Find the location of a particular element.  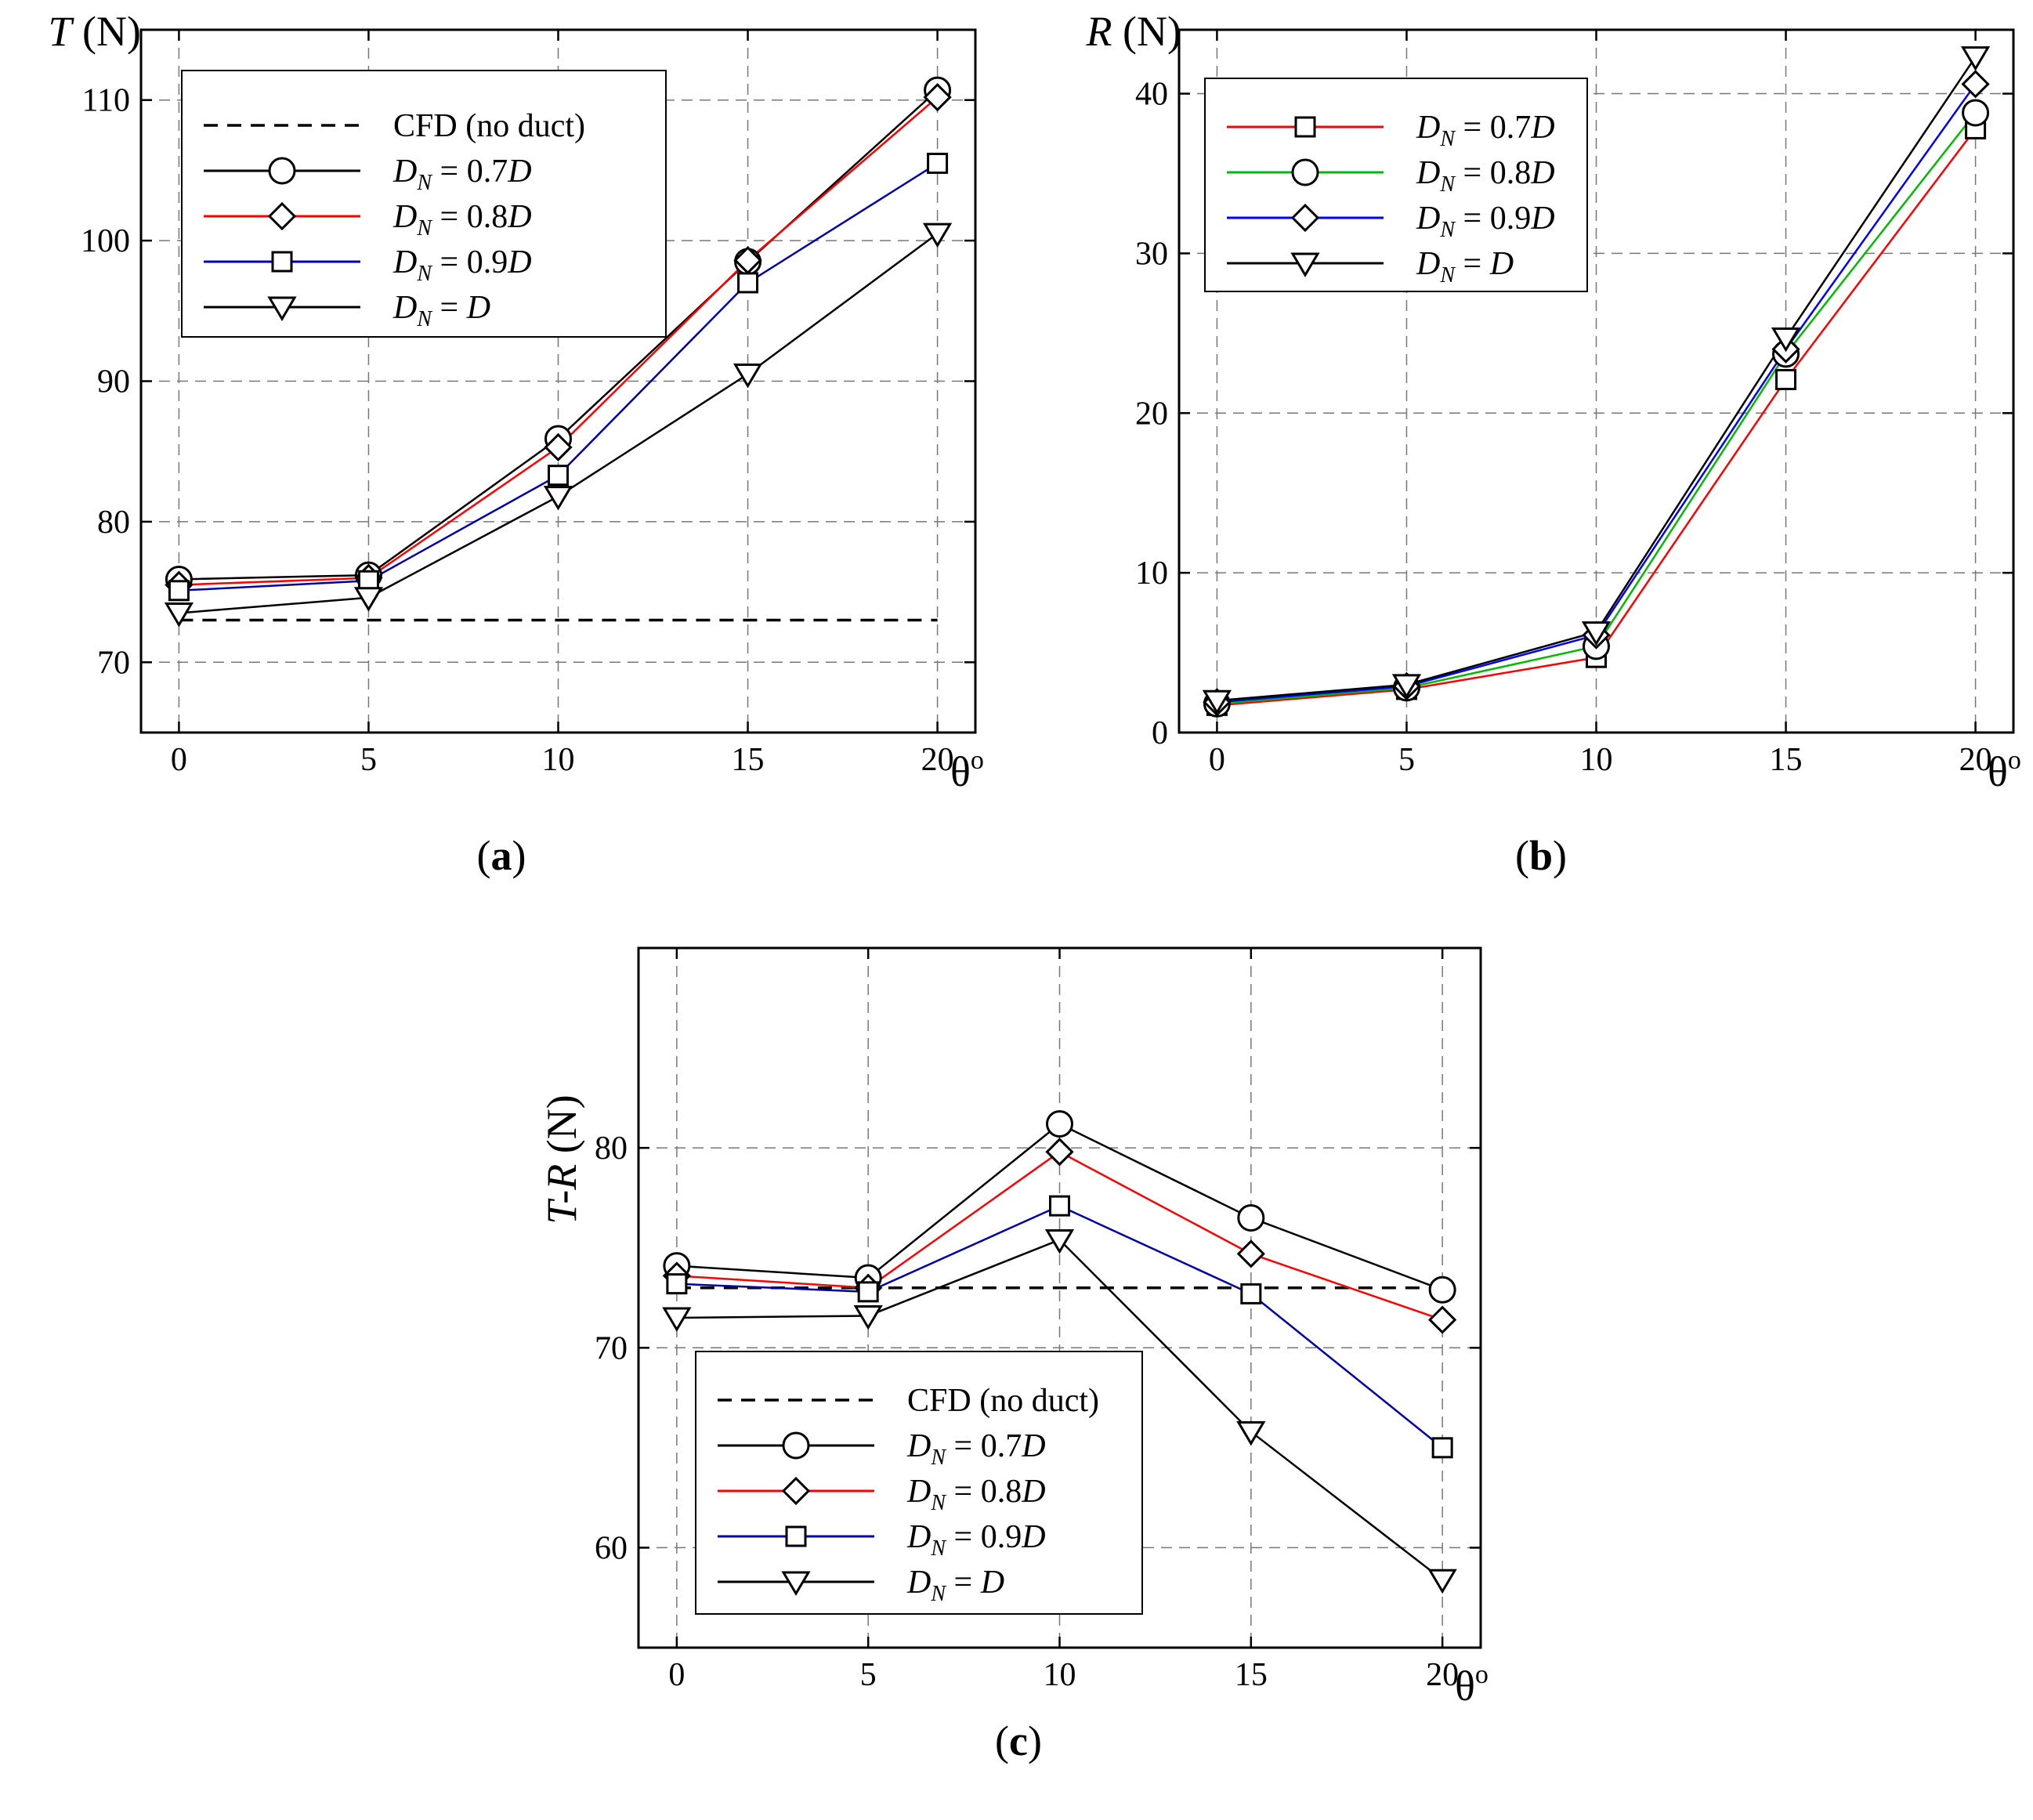

panel-caption: (b) is located at coordinates (1541, 855).